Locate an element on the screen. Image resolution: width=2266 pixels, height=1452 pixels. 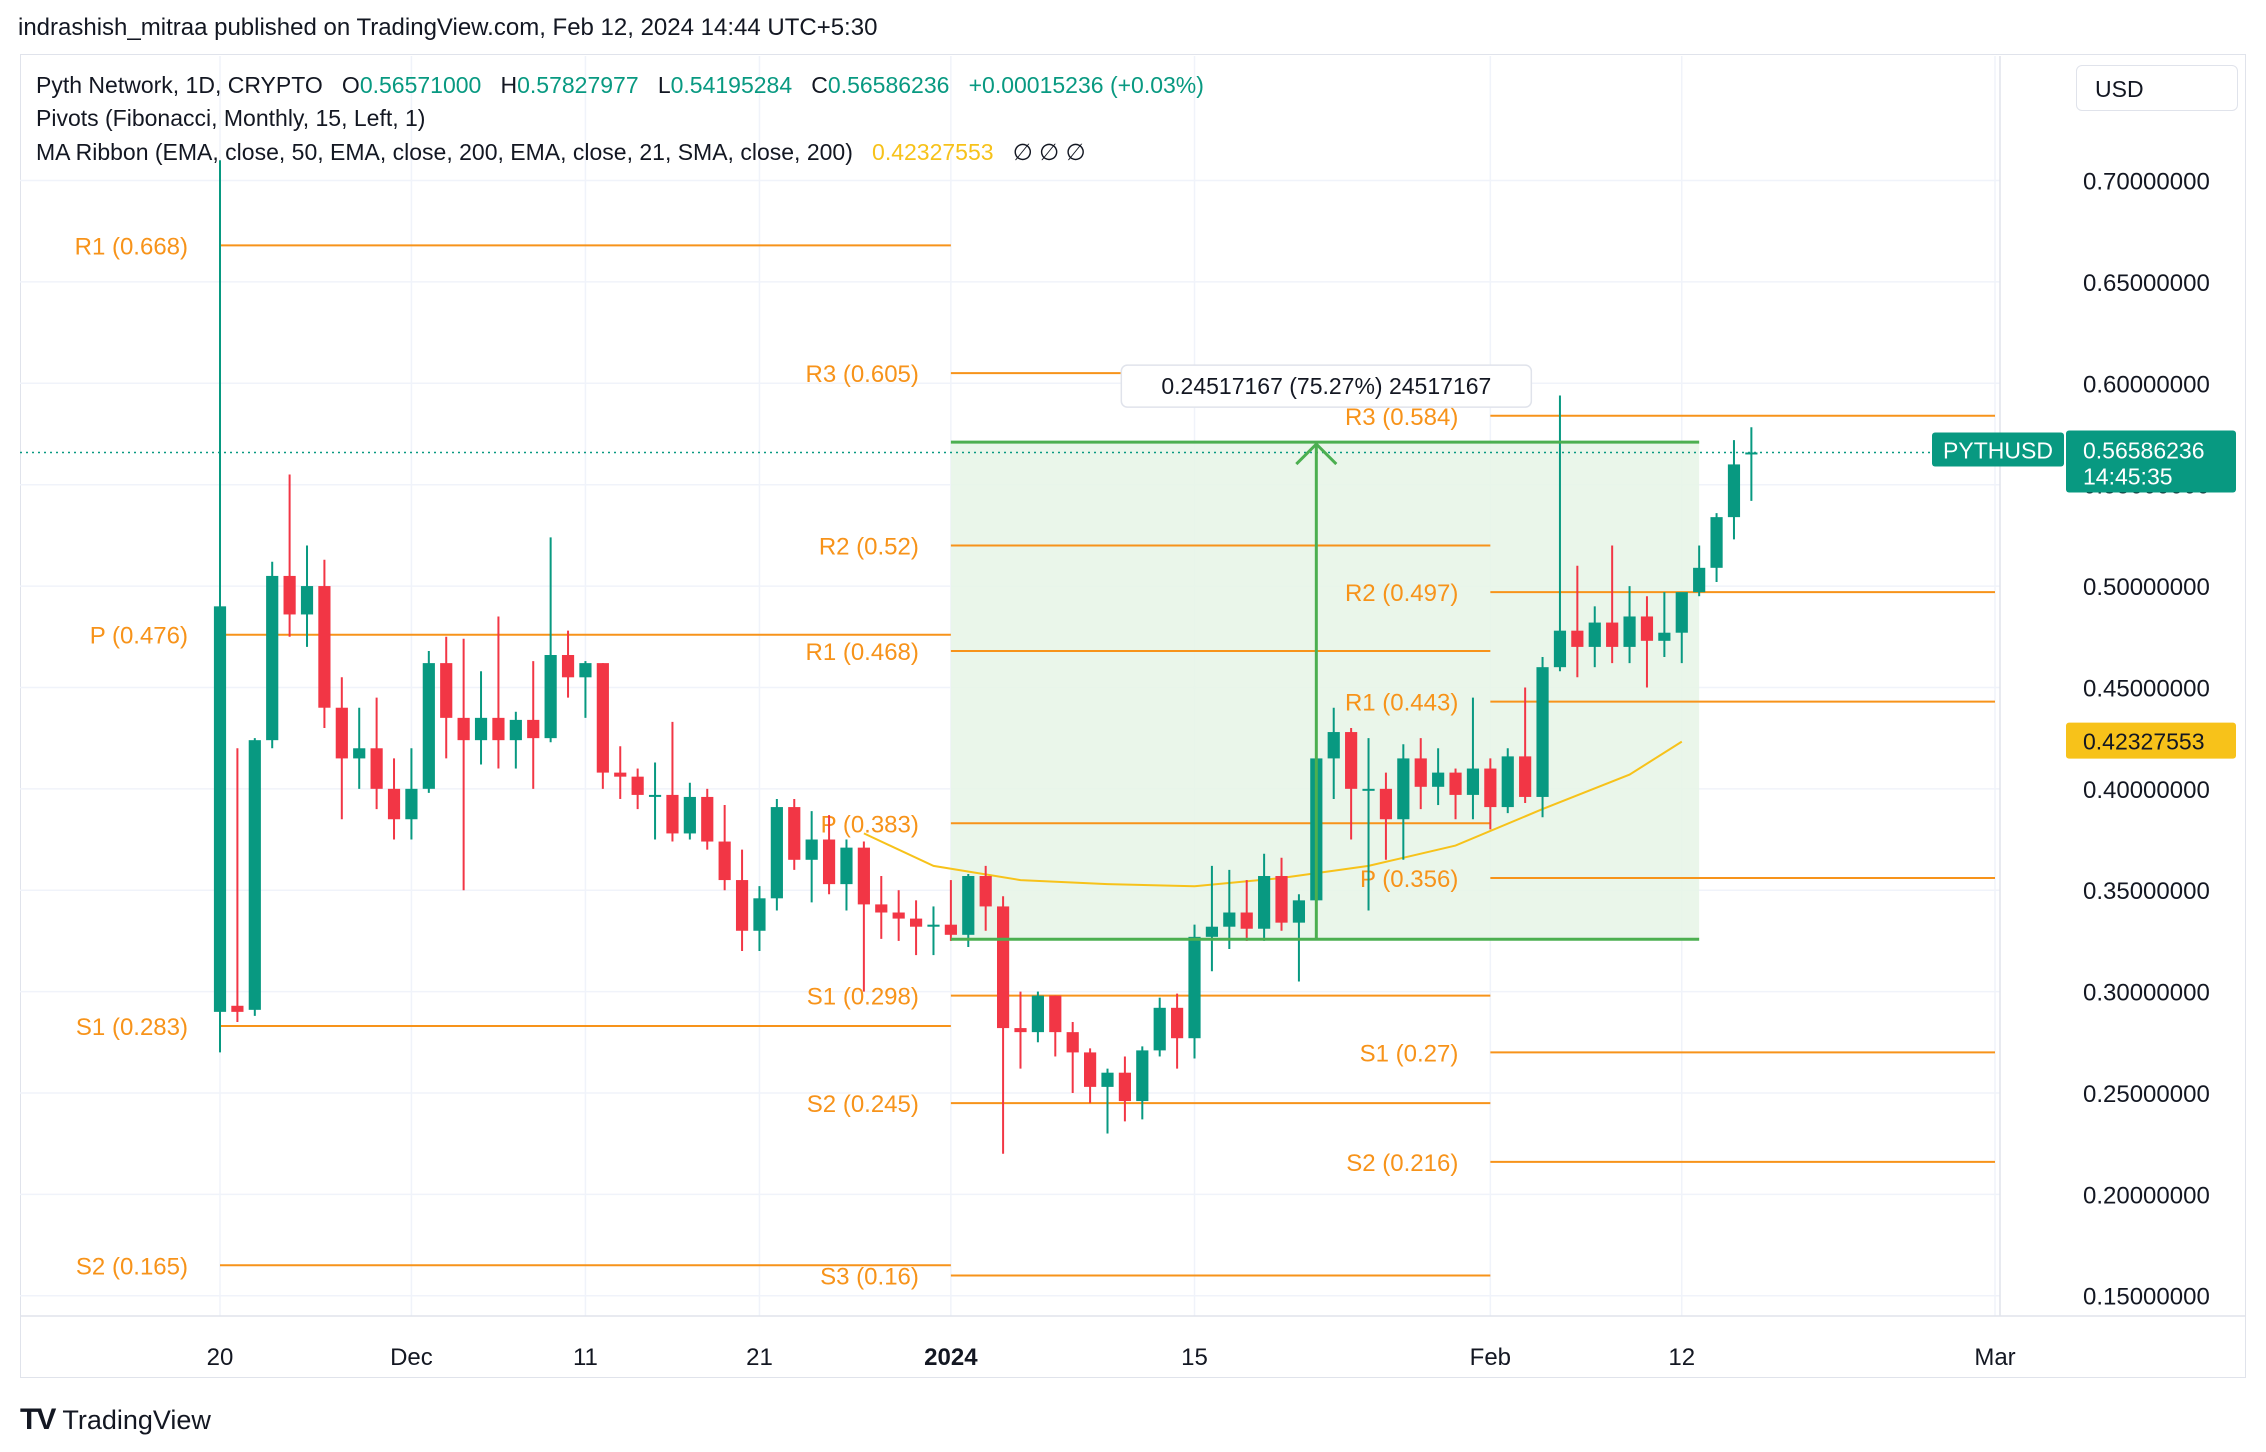
pivot-level-label: S2 (0.245) is located at coordinates (863, 1104).